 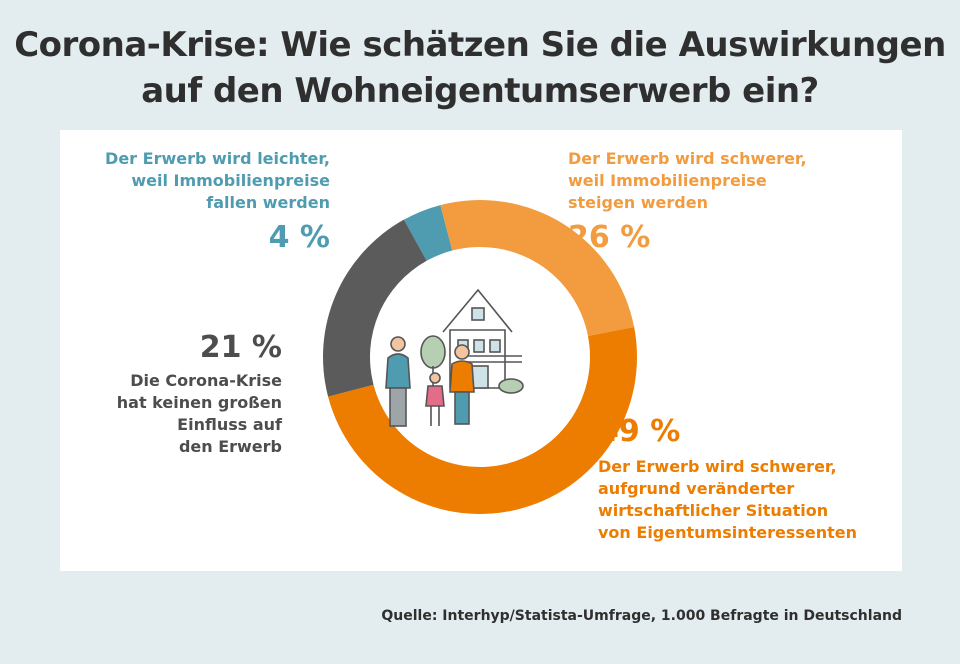 What do you see at coordinates (639, 431) in the screenshot?
I see `value-wirtschaftlich: 49 %` at bounding box center [639, 431].